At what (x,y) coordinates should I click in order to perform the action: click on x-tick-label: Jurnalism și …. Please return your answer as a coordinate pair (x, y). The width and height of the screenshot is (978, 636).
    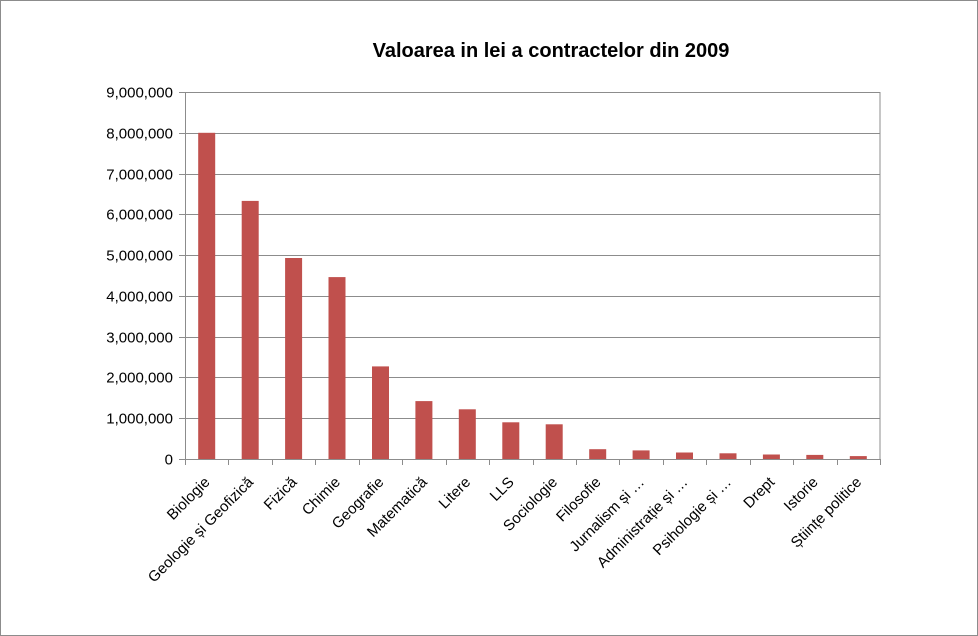
    Looking at the image, I should click on (607, 515).